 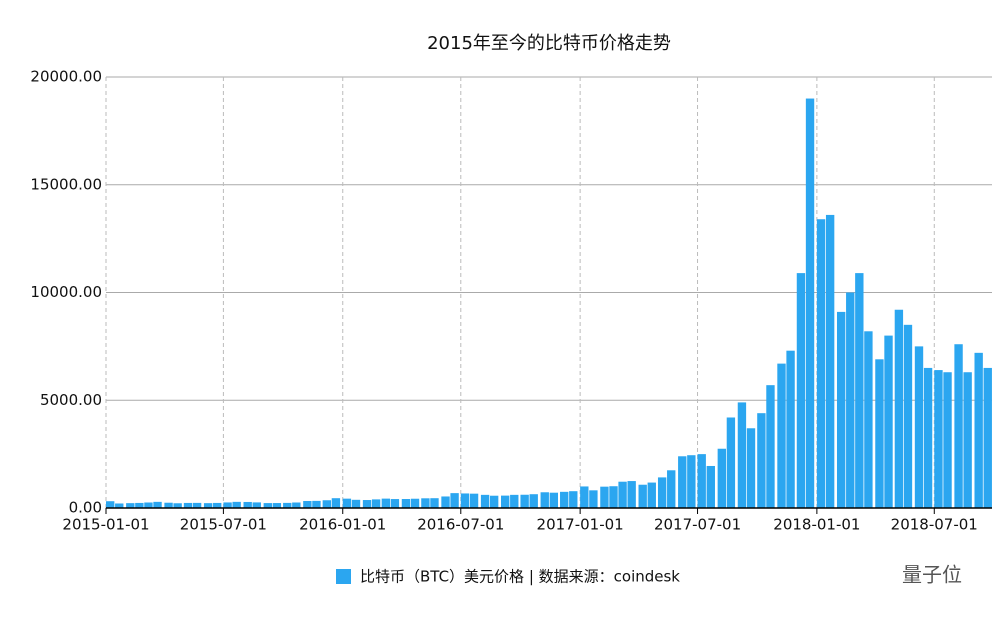 I want to click on x-tick-label: 2016-01-01, so click(x=342, y=525).